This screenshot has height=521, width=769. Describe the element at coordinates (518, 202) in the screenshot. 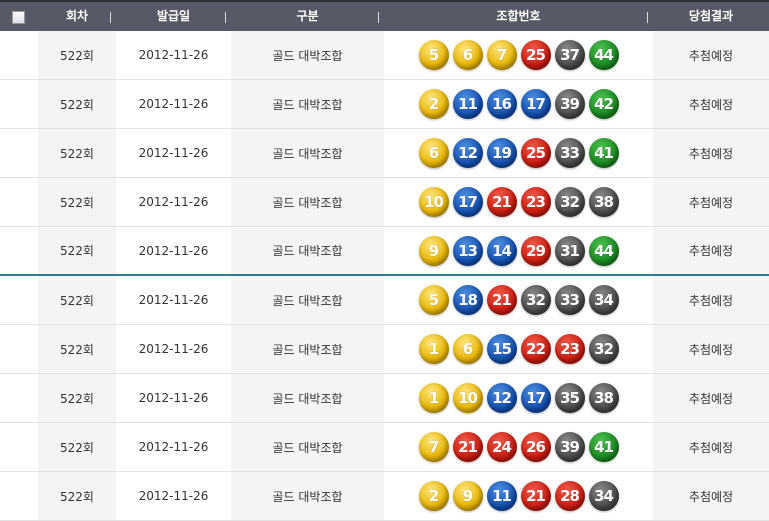

I see `numbers-cell: 10 17 21 23 32 38` at that location.